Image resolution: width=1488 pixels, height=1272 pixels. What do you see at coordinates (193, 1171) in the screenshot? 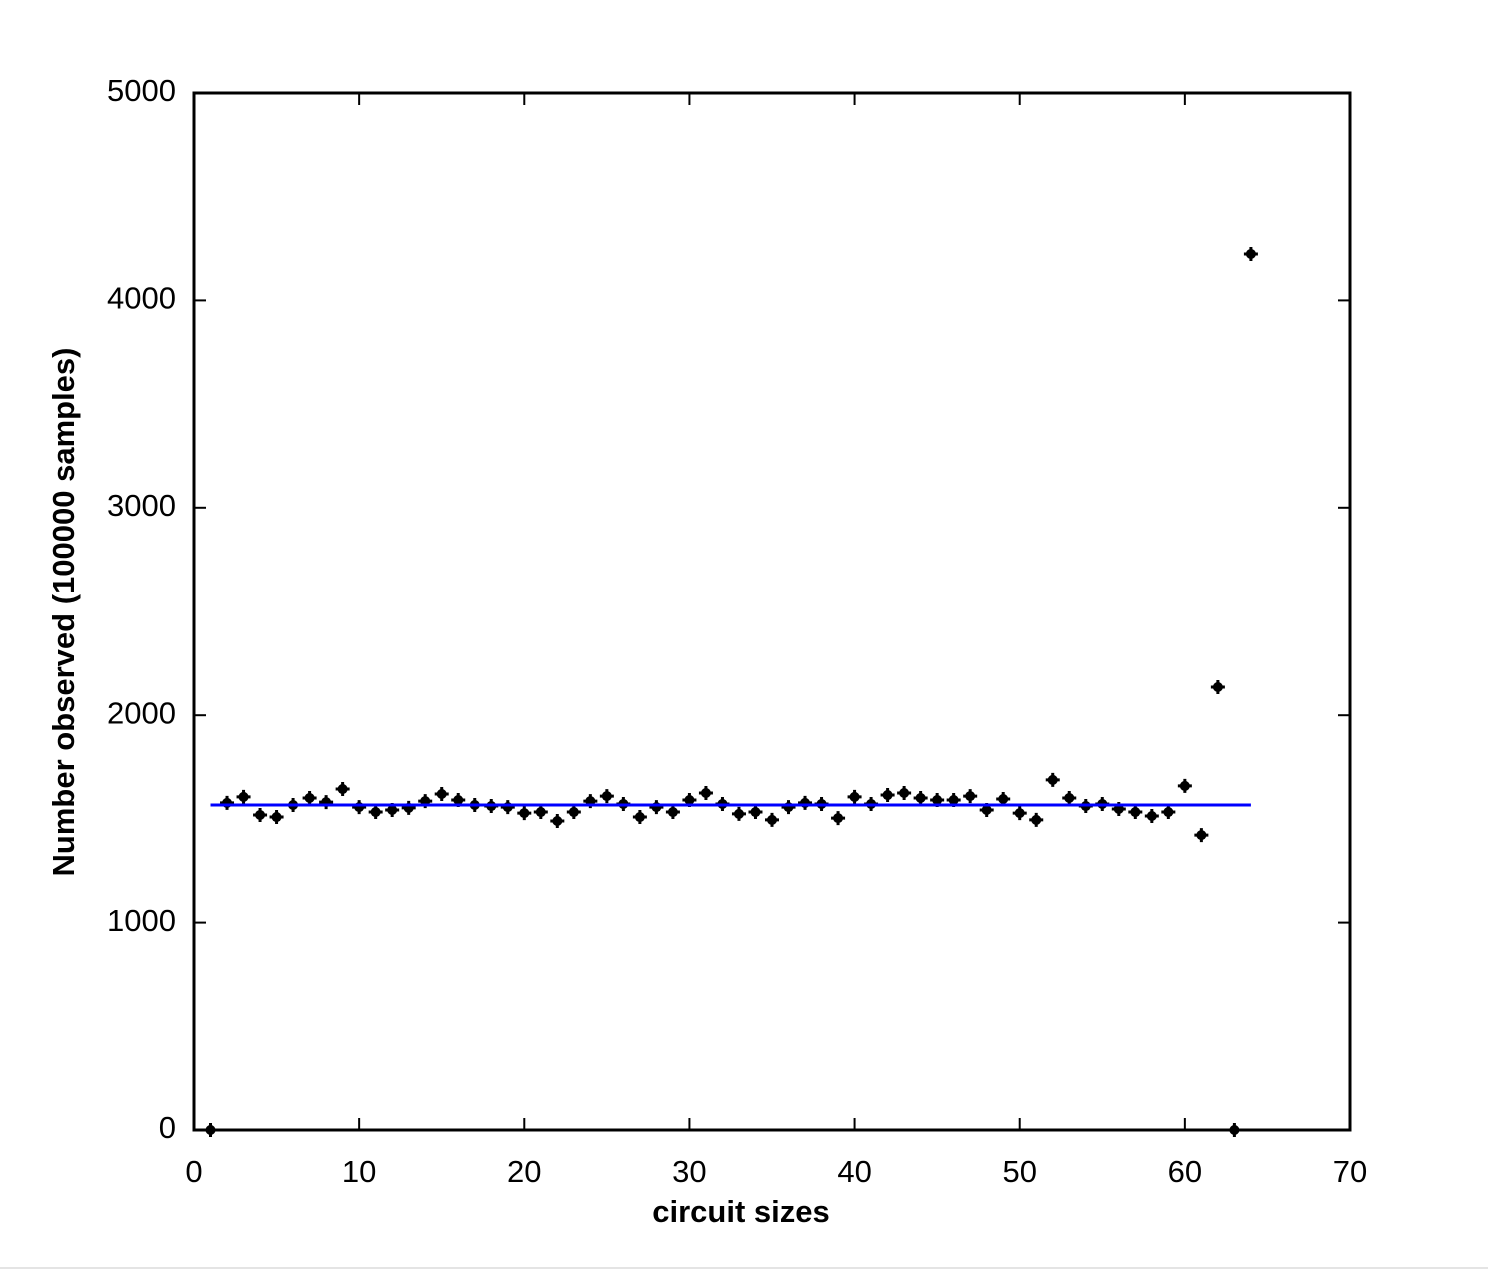
I see `x-tick-label: 0` at bounding box center [193, 1171].